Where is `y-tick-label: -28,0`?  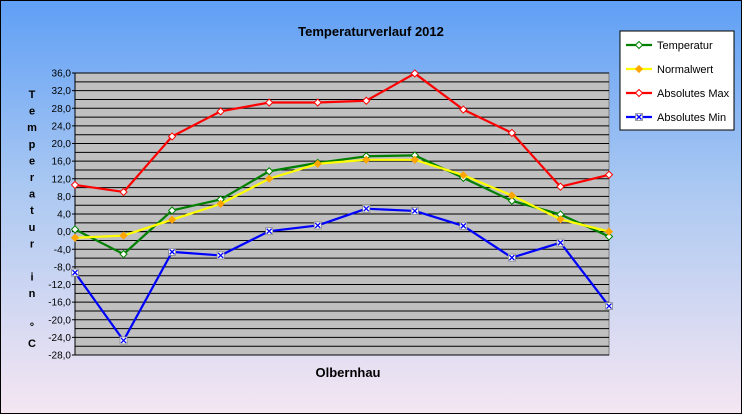
y-tick-label: -28,0 is located at coordinates (59, 356).